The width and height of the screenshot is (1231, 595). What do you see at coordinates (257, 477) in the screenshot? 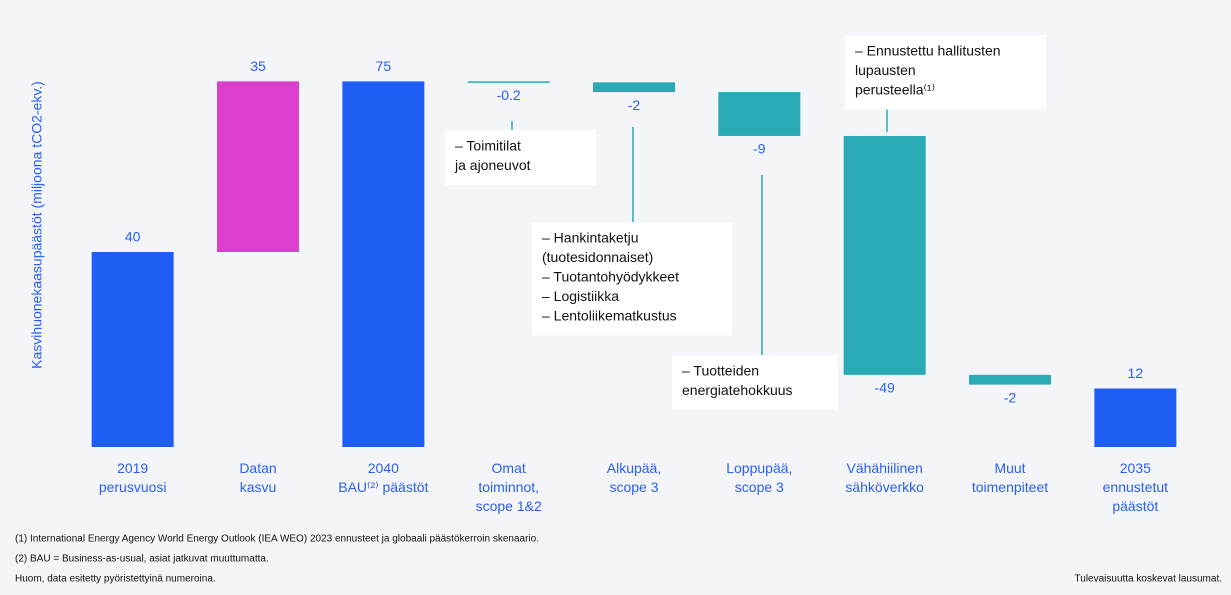
I see `x-tick-label: Datan kasvu` at bounding box center [257, 477].